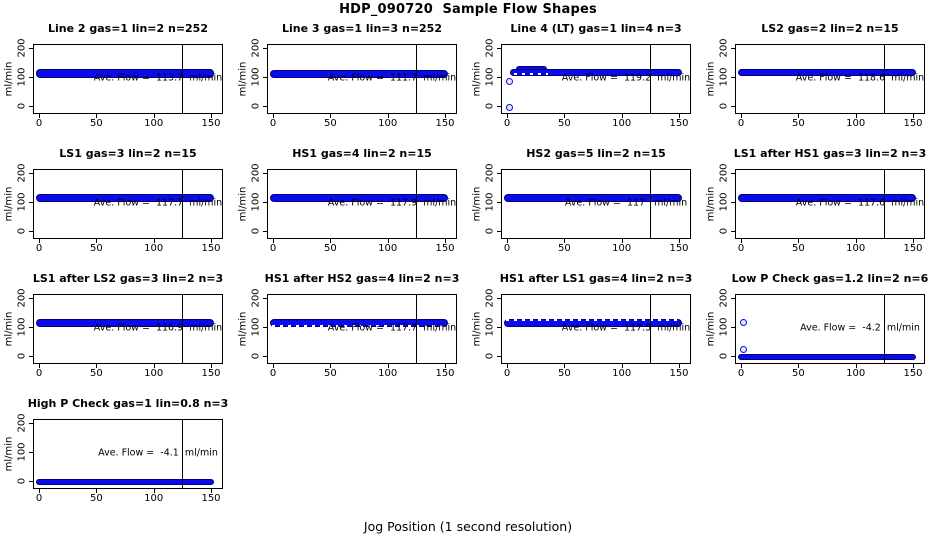 This screenshot has height=540, width=936. I want to click on panel-title: HS1 gas=4 lin=2 n=15, so click(362, 153).